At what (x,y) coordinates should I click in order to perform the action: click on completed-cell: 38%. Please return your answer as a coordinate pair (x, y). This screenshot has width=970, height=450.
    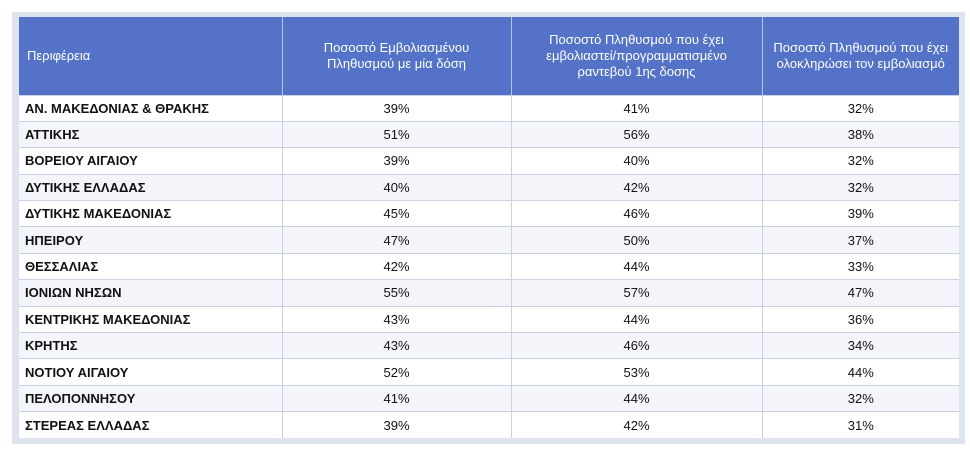
    Looking at the image, I should click on (860, 134).